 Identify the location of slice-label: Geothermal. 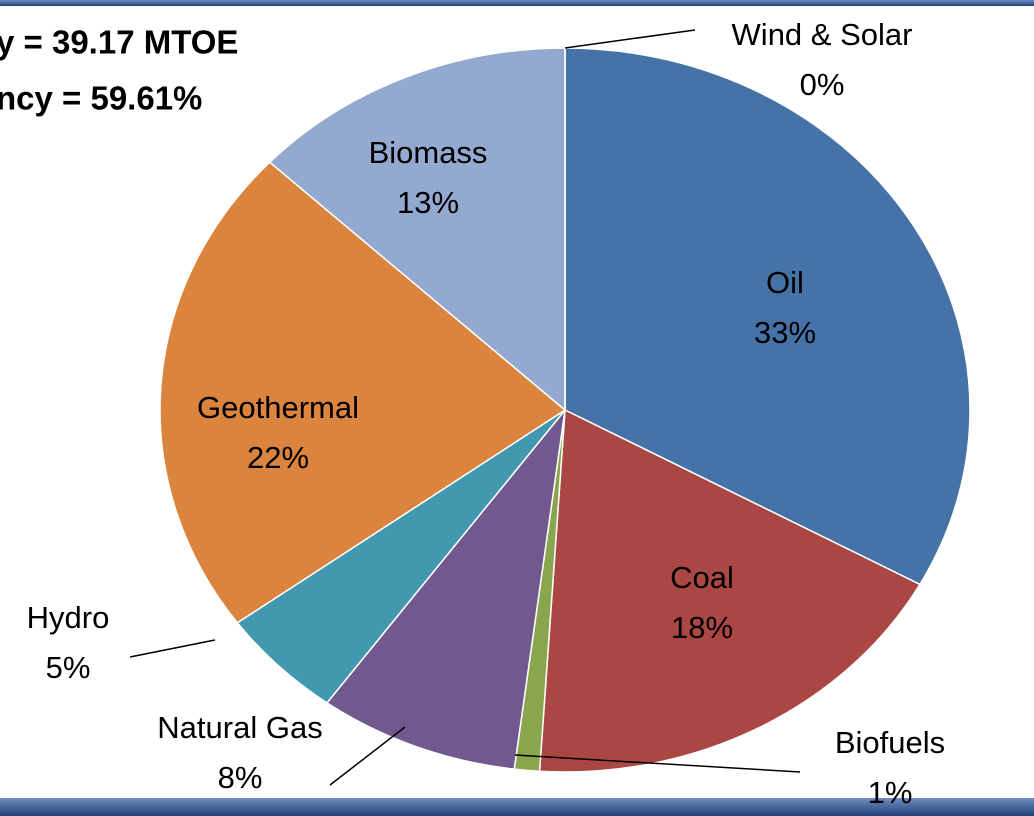
(278, 407).